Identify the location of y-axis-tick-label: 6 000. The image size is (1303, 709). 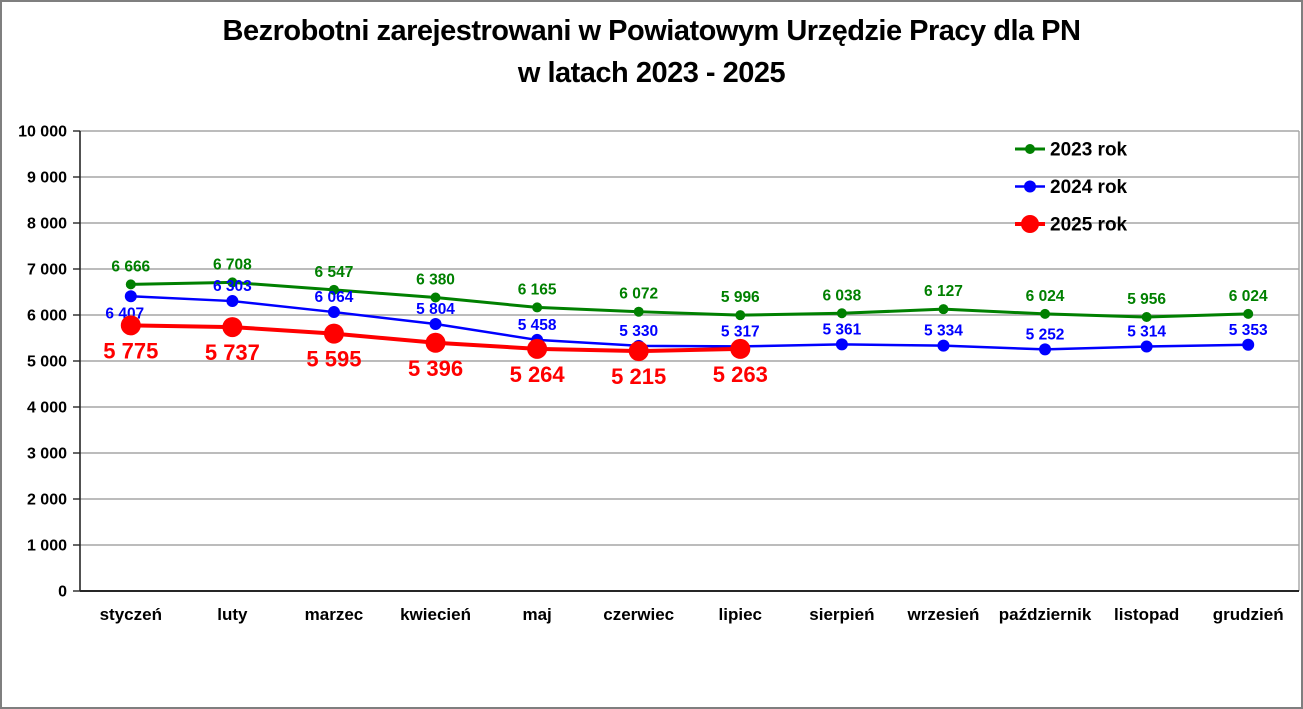
(47, 316).